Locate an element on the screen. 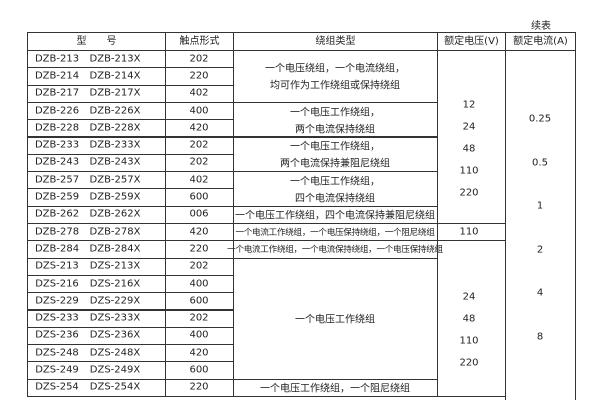  header-cell: 触点形式 is located at coordinates (199, 41).